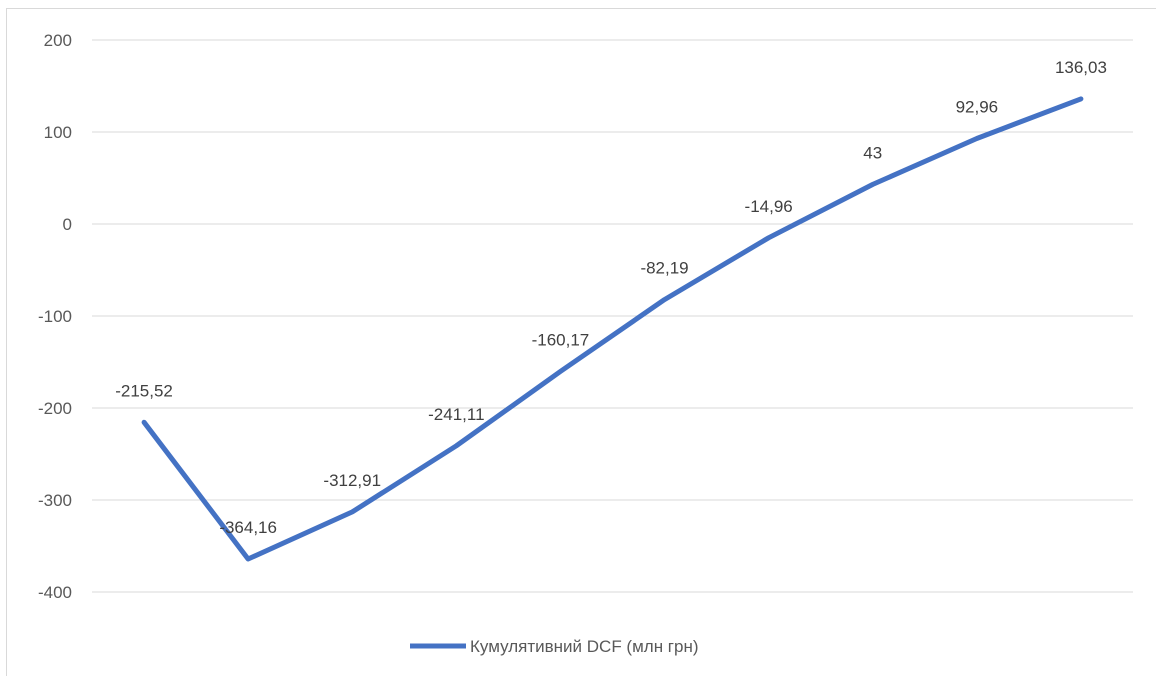  What do you see at coordinates (872, 152) in the screenshot?
I see `data-label: 43` at bounding box center [872, 152].